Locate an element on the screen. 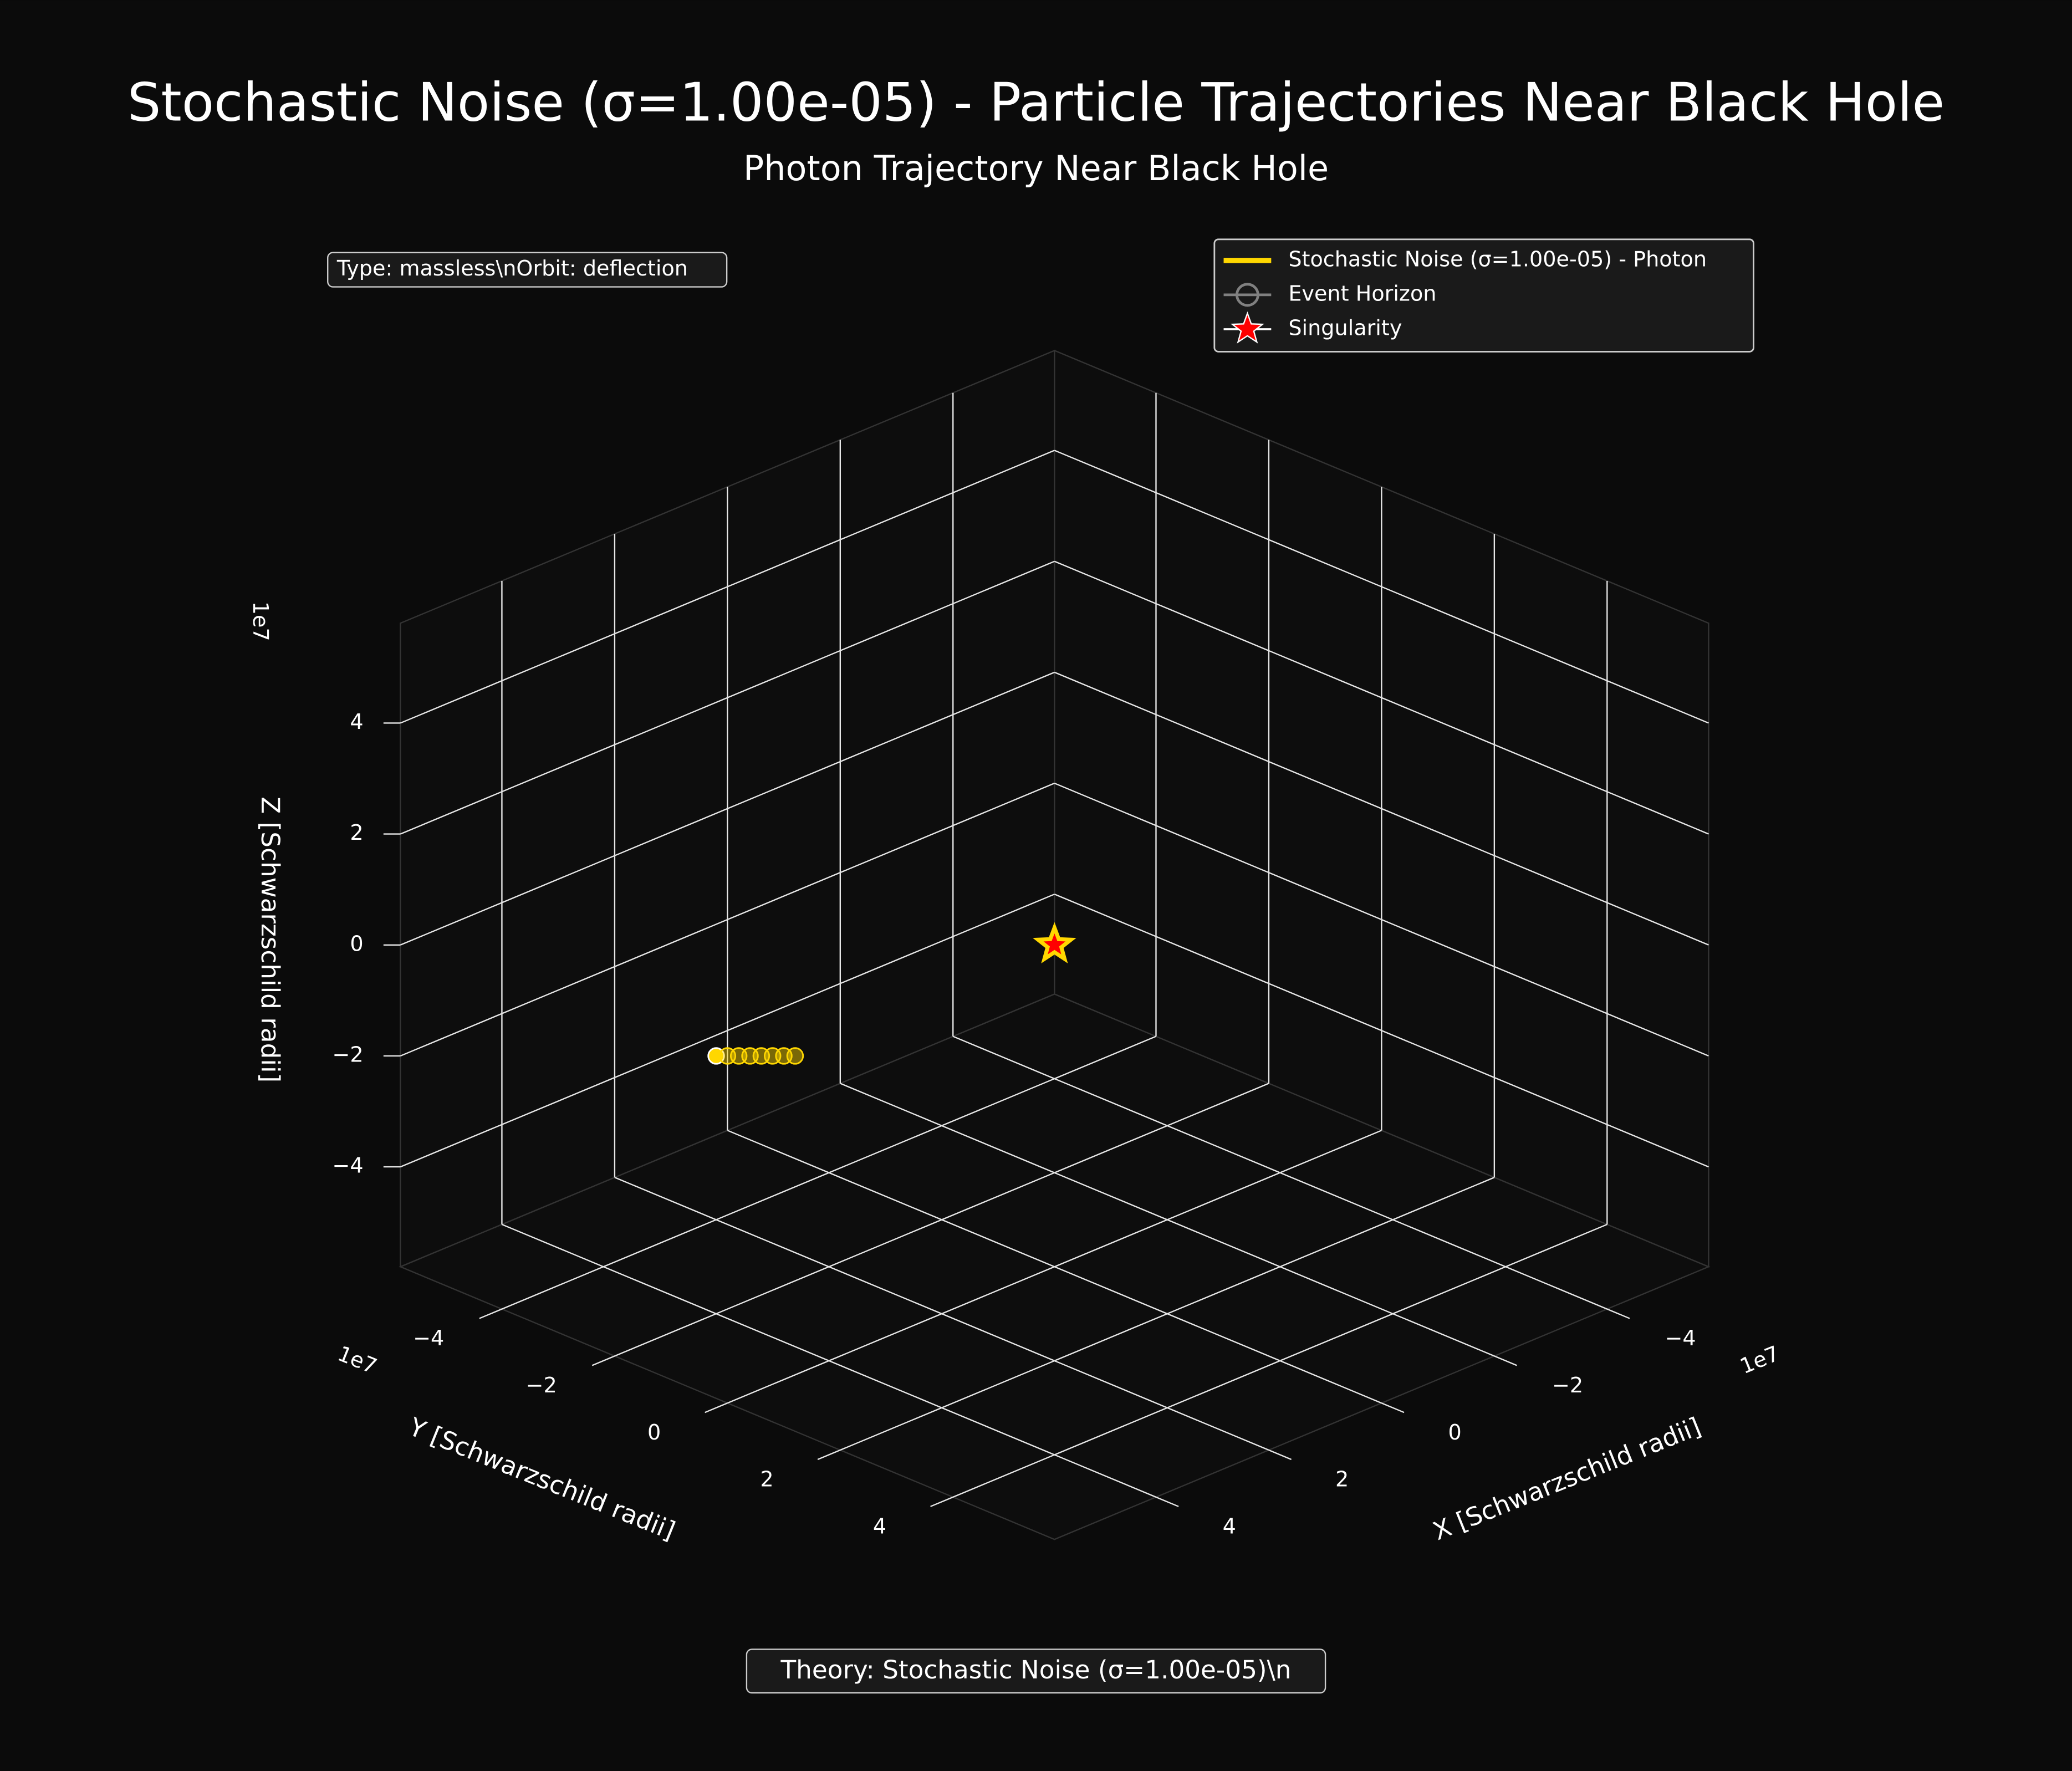 The height and width of the screenshot is (1771, 2072). z-tick-label: 0 is located at coordinates (356, 944).